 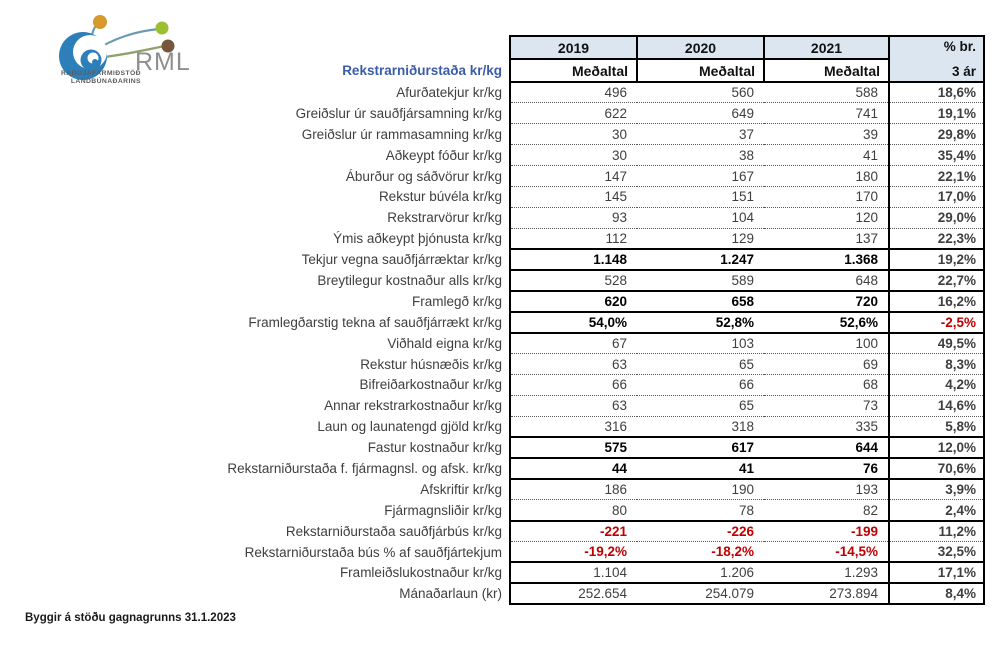 What do you see at coordinates (936, 406) in the screenshot?
I see `pct-change-value: 14,6%` at bounding box center [936, 406].